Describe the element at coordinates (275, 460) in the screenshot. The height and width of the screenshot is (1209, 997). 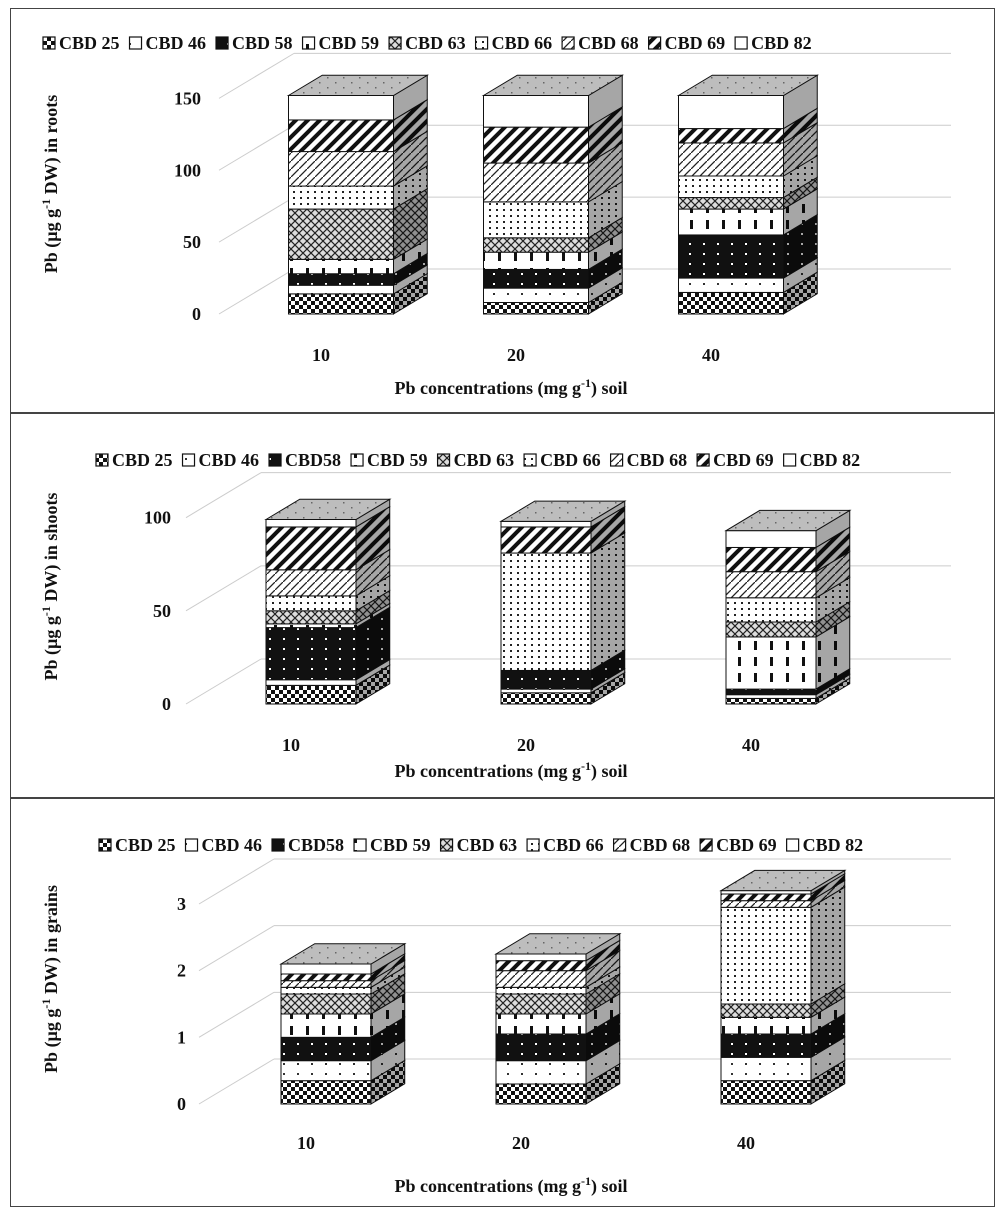
I see `legend-swatch-cbd58` at that location.